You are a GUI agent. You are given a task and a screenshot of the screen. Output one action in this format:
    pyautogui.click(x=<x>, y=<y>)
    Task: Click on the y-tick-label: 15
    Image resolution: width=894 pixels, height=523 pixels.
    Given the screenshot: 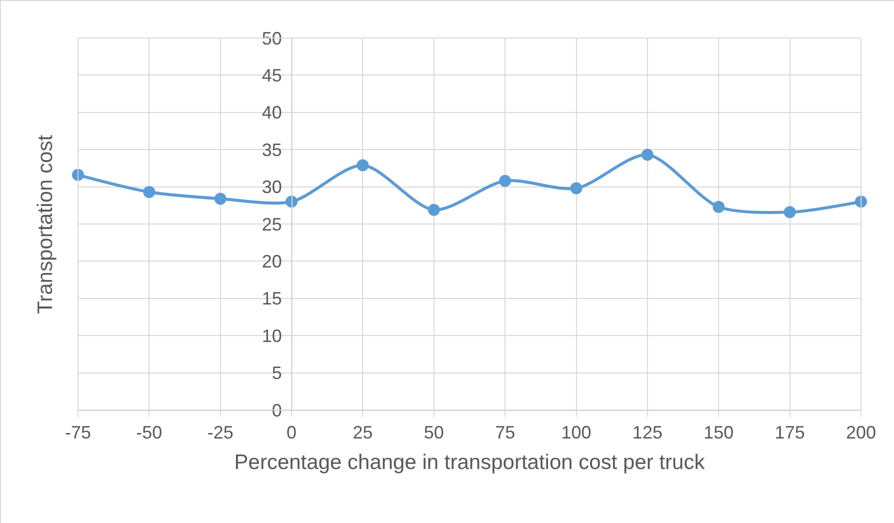 What is the action you would take?
    pyautogui.click(x=272, y=298)
    